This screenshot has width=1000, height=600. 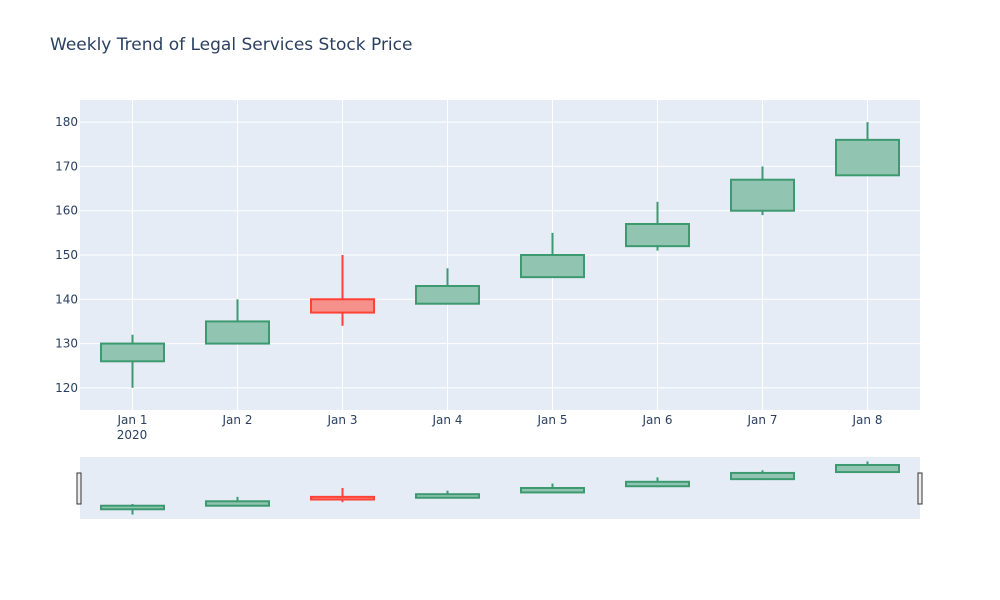 What do you see at coordinates (132, 420) in the screenshot?
I see `x-tick-label: Jan 1` at bounding box center [132, 420].